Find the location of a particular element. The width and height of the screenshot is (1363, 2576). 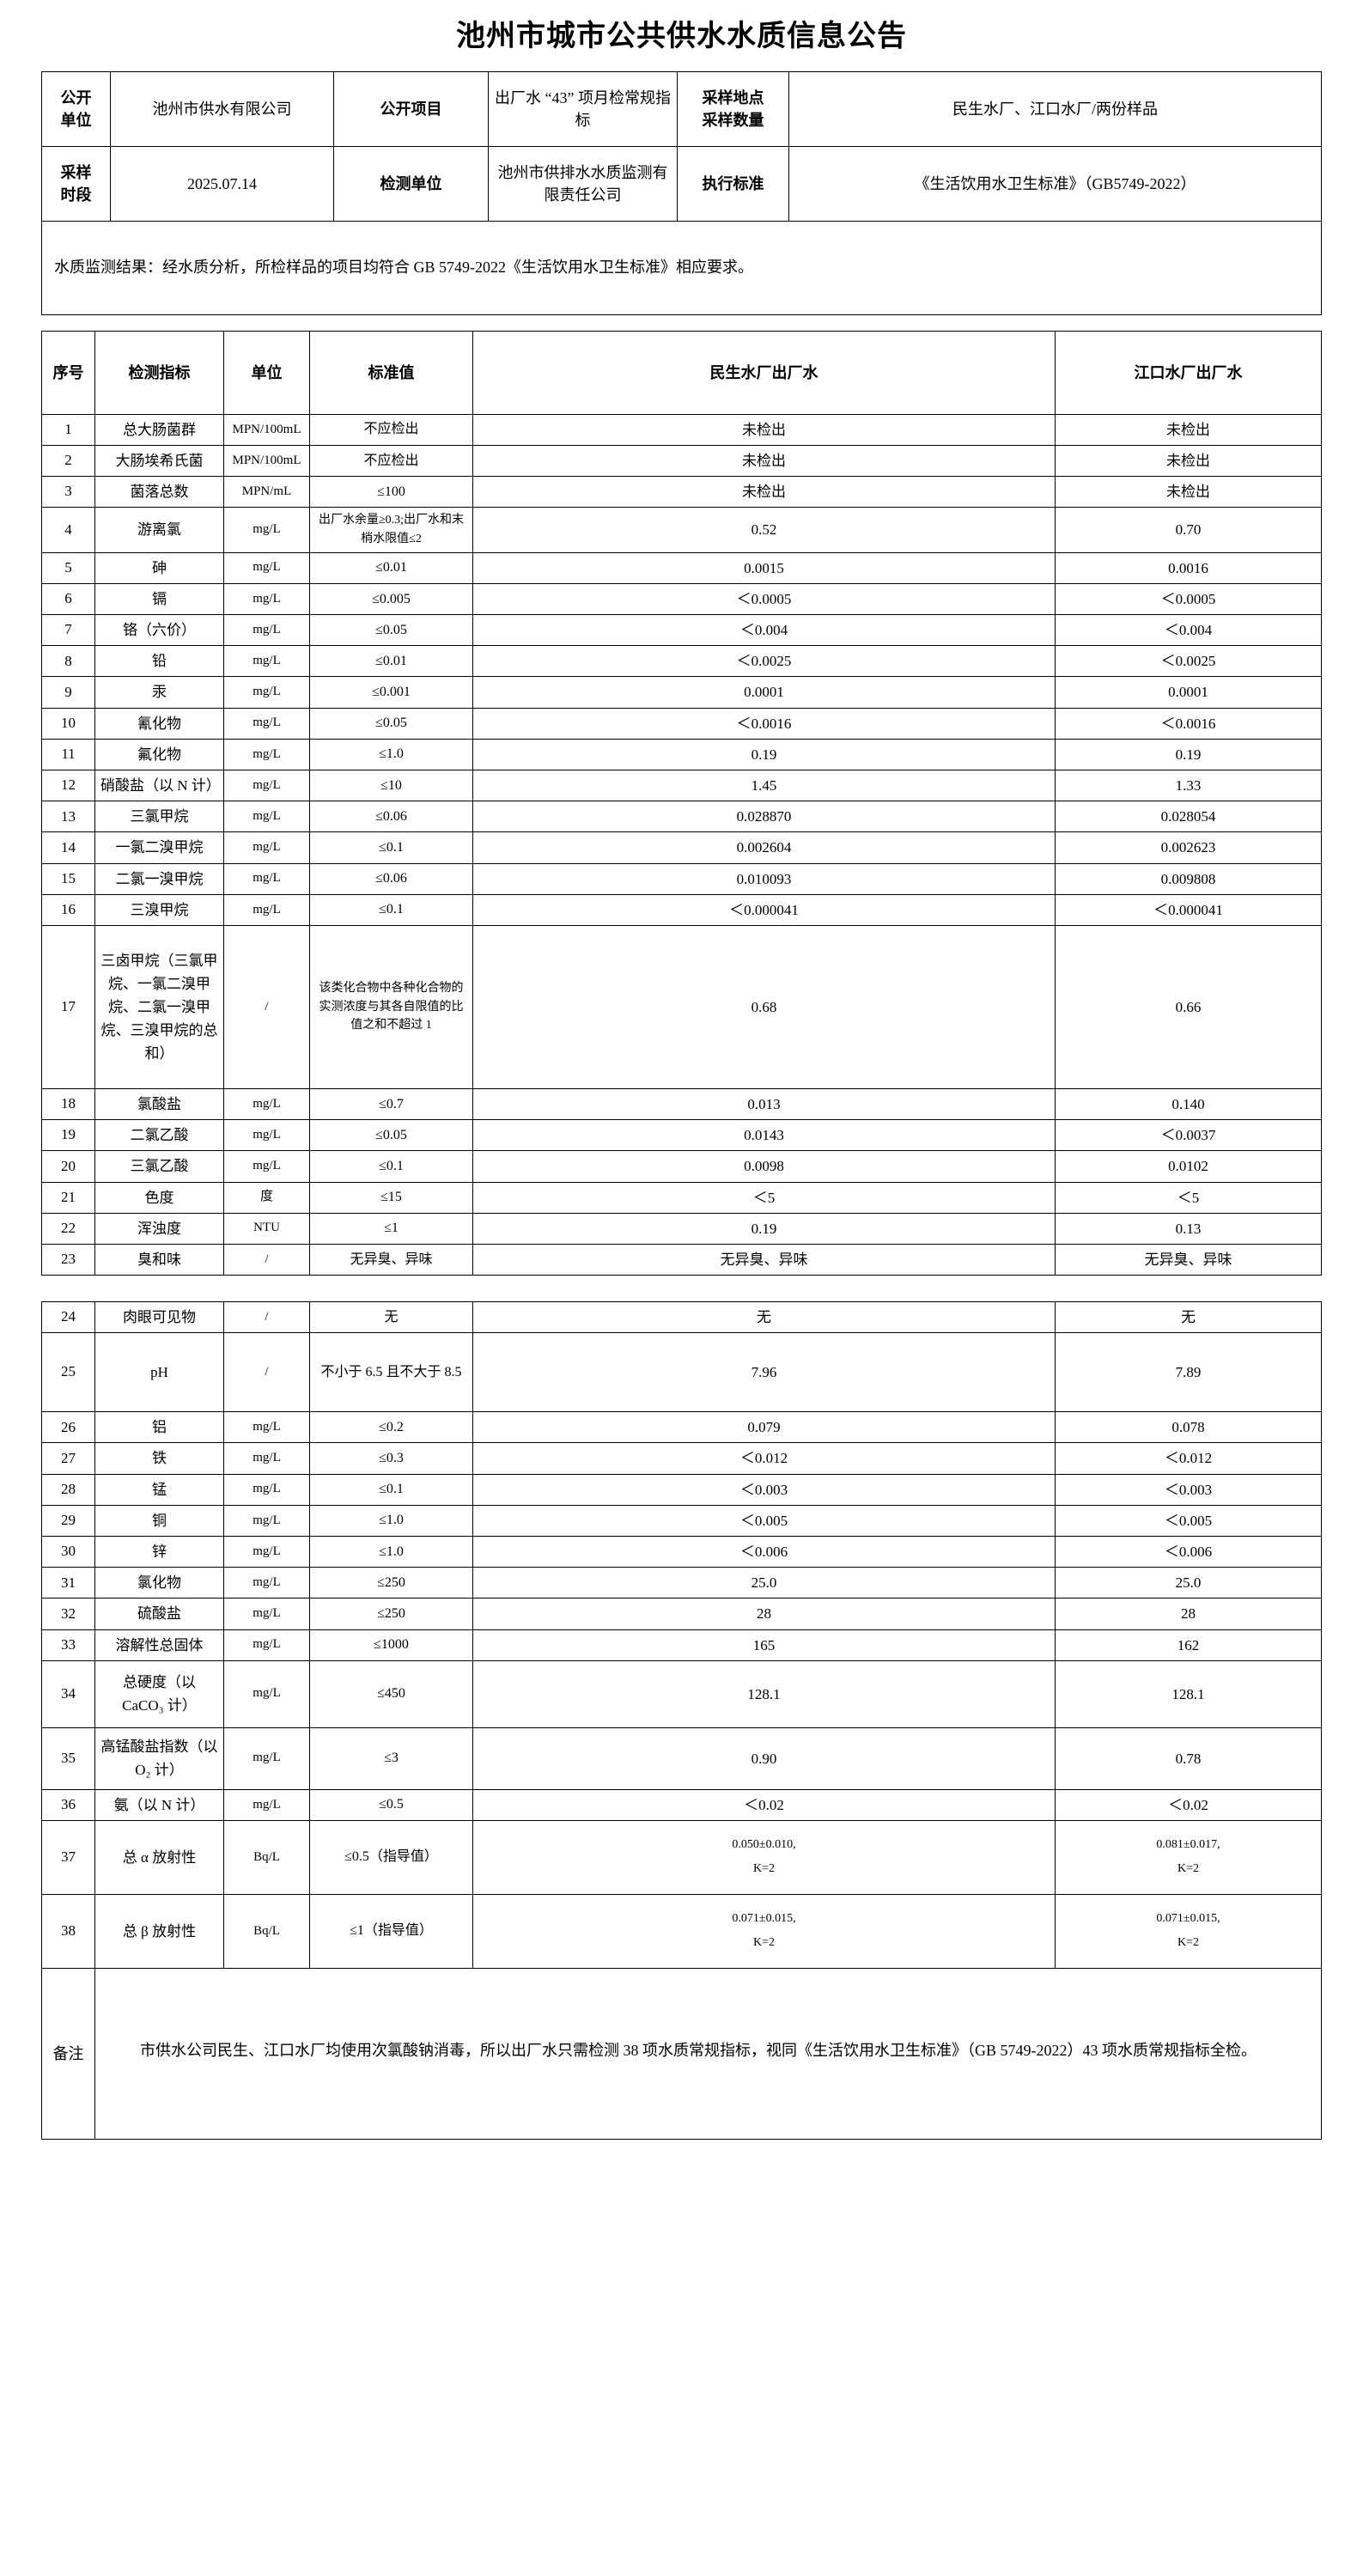

label-testing-unit: 检测单位 is located at coordinates (411, 183).